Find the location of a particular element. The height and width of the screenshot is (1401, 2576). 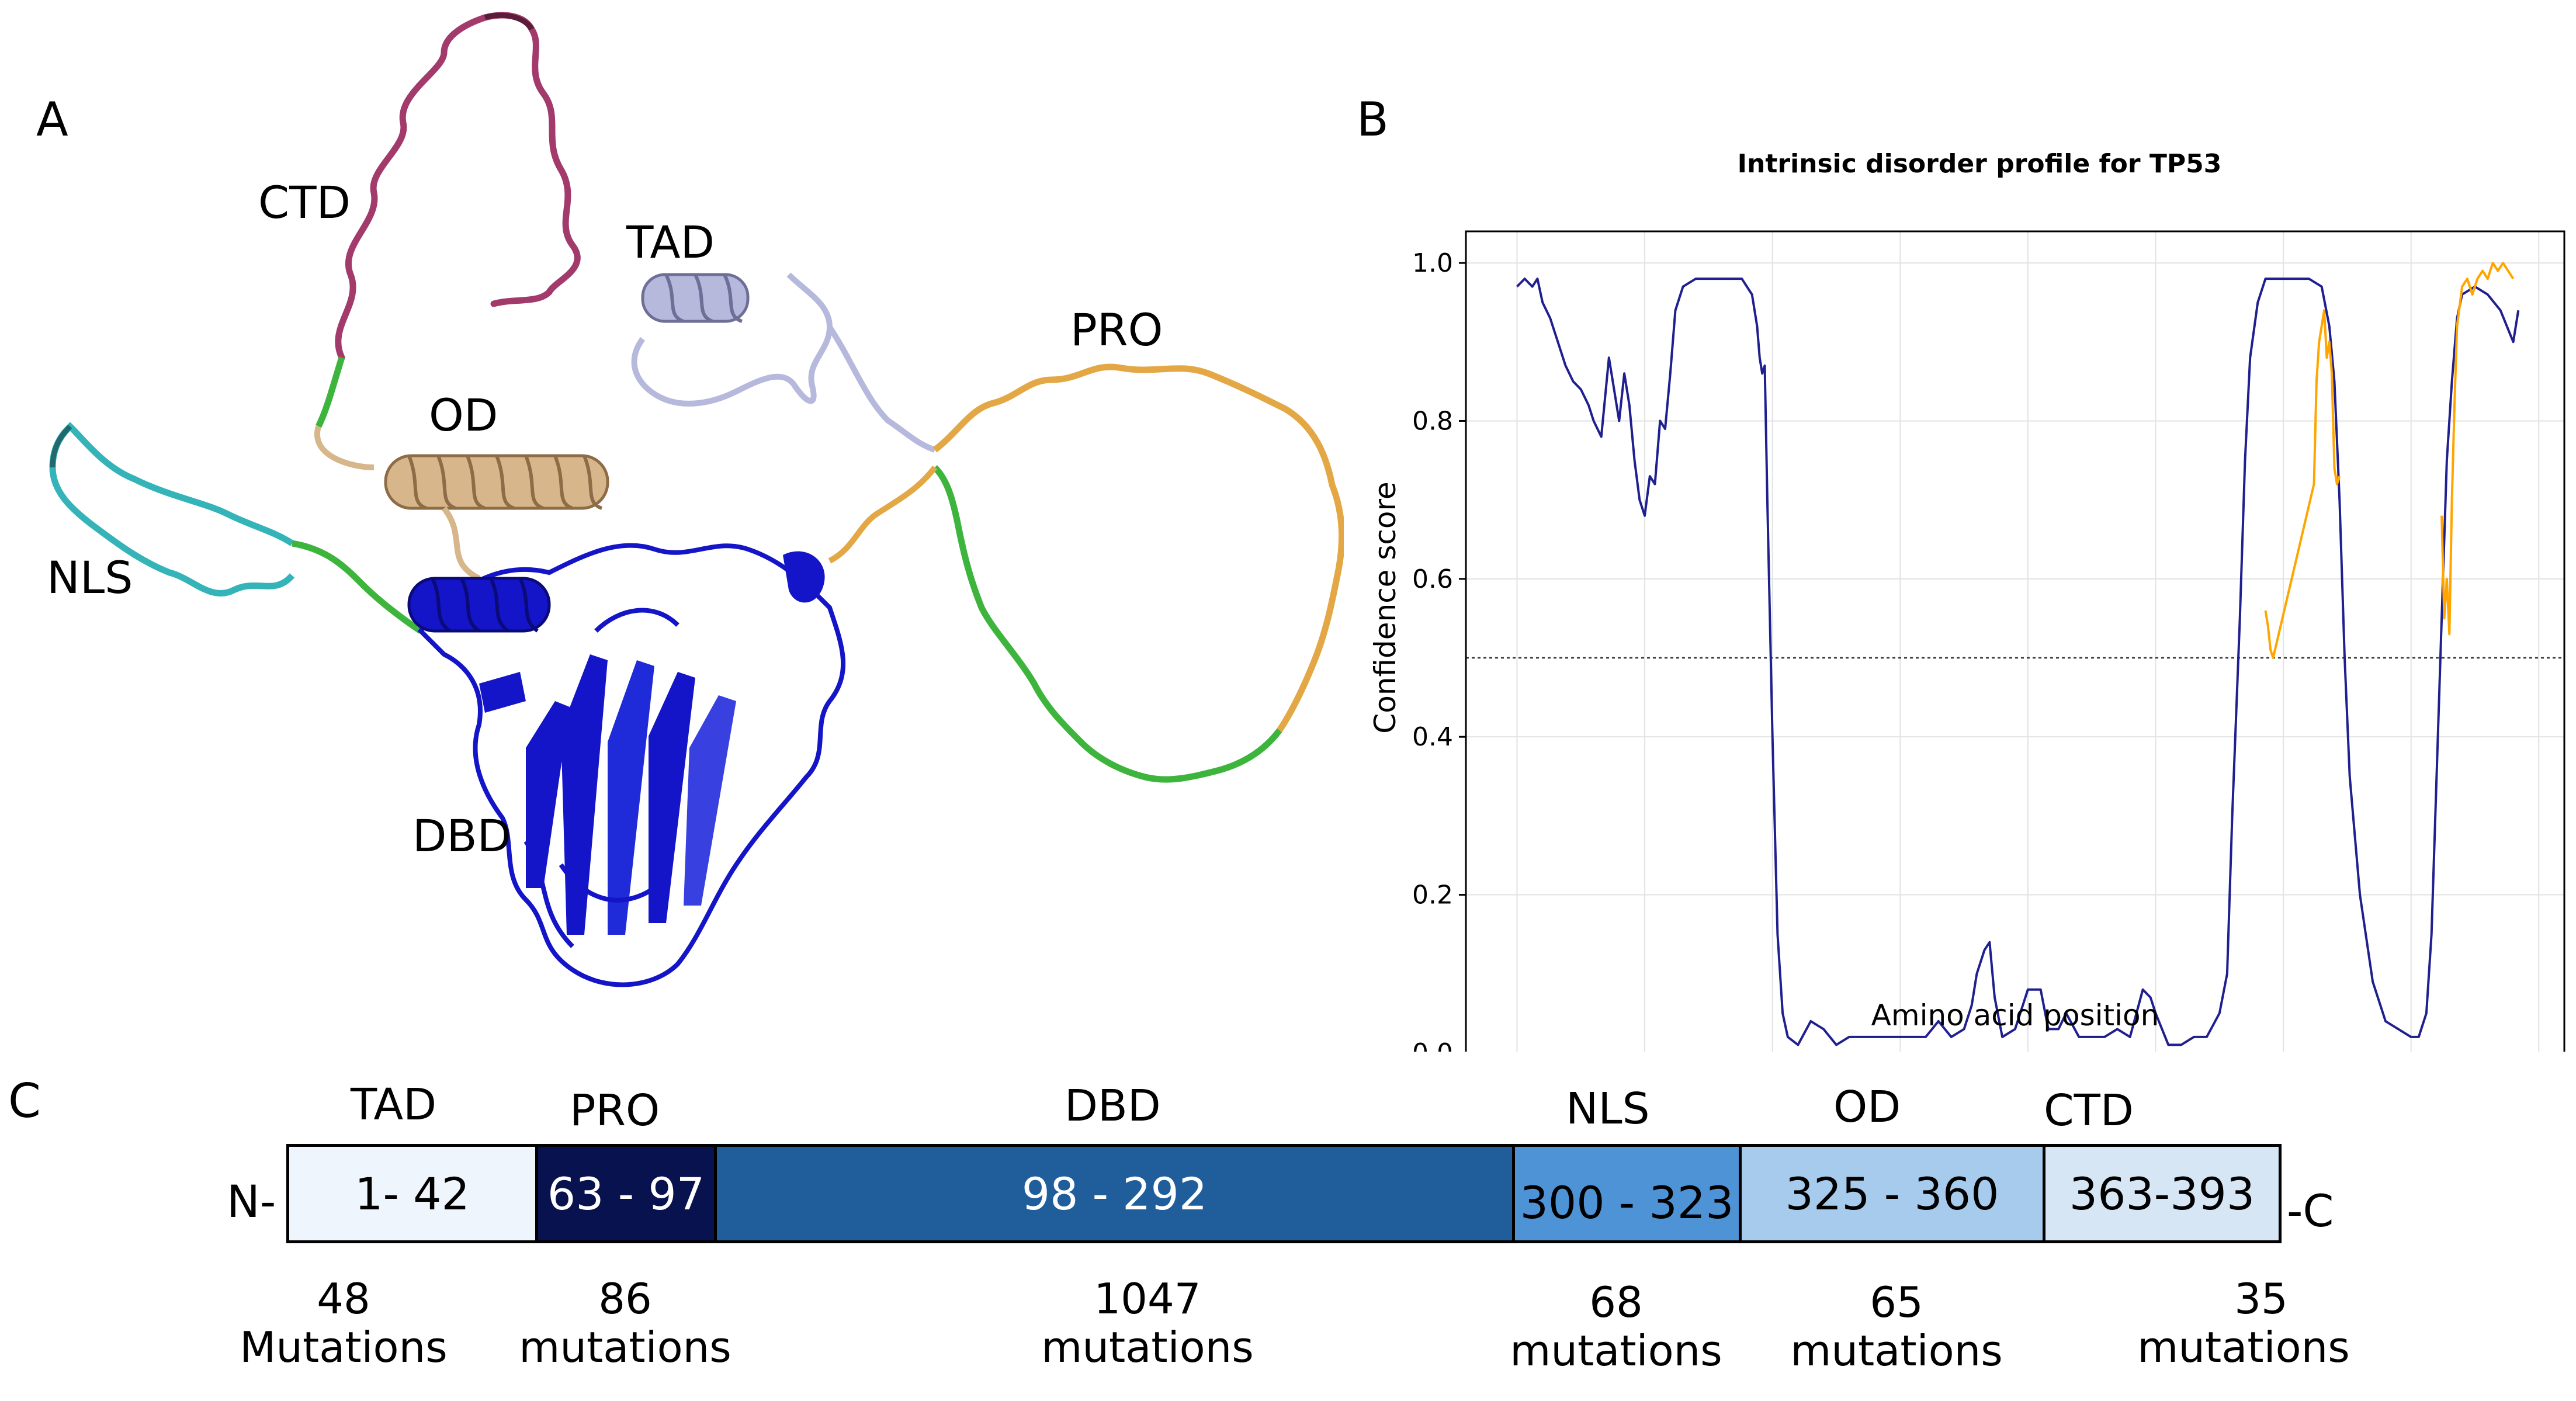

label-dbd: DBD is located at coordinates (462, 836).